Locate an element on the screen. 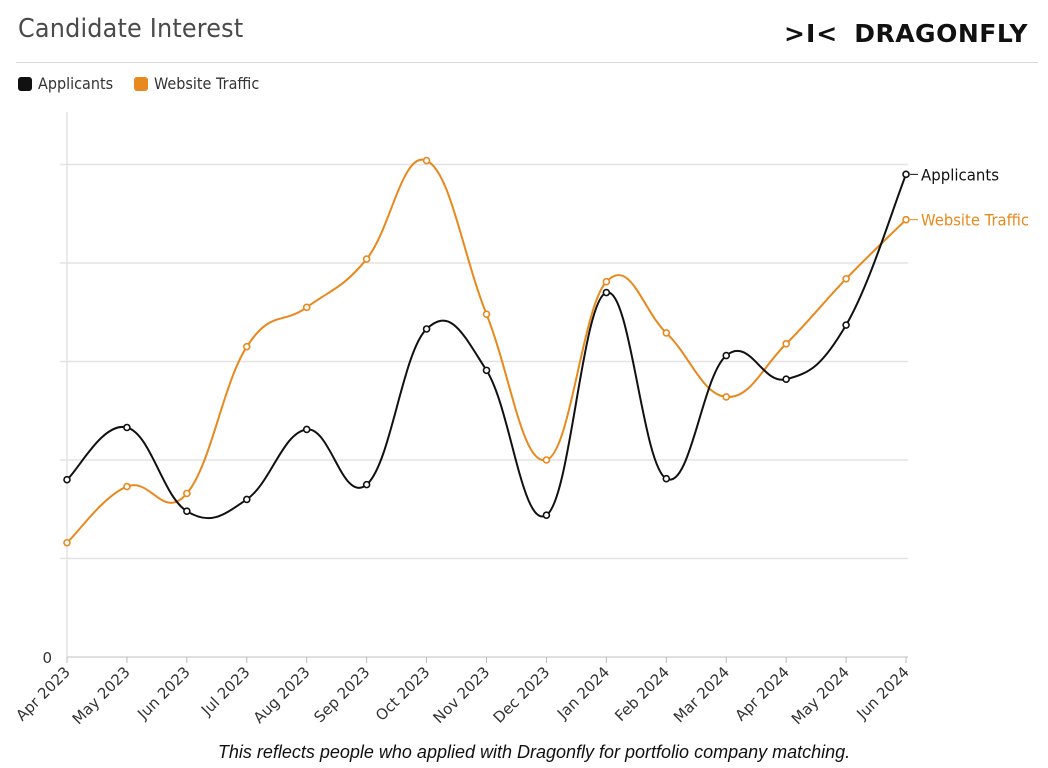  end-label-website-traffic: Website Traffic is located at coordinates (975, 220).